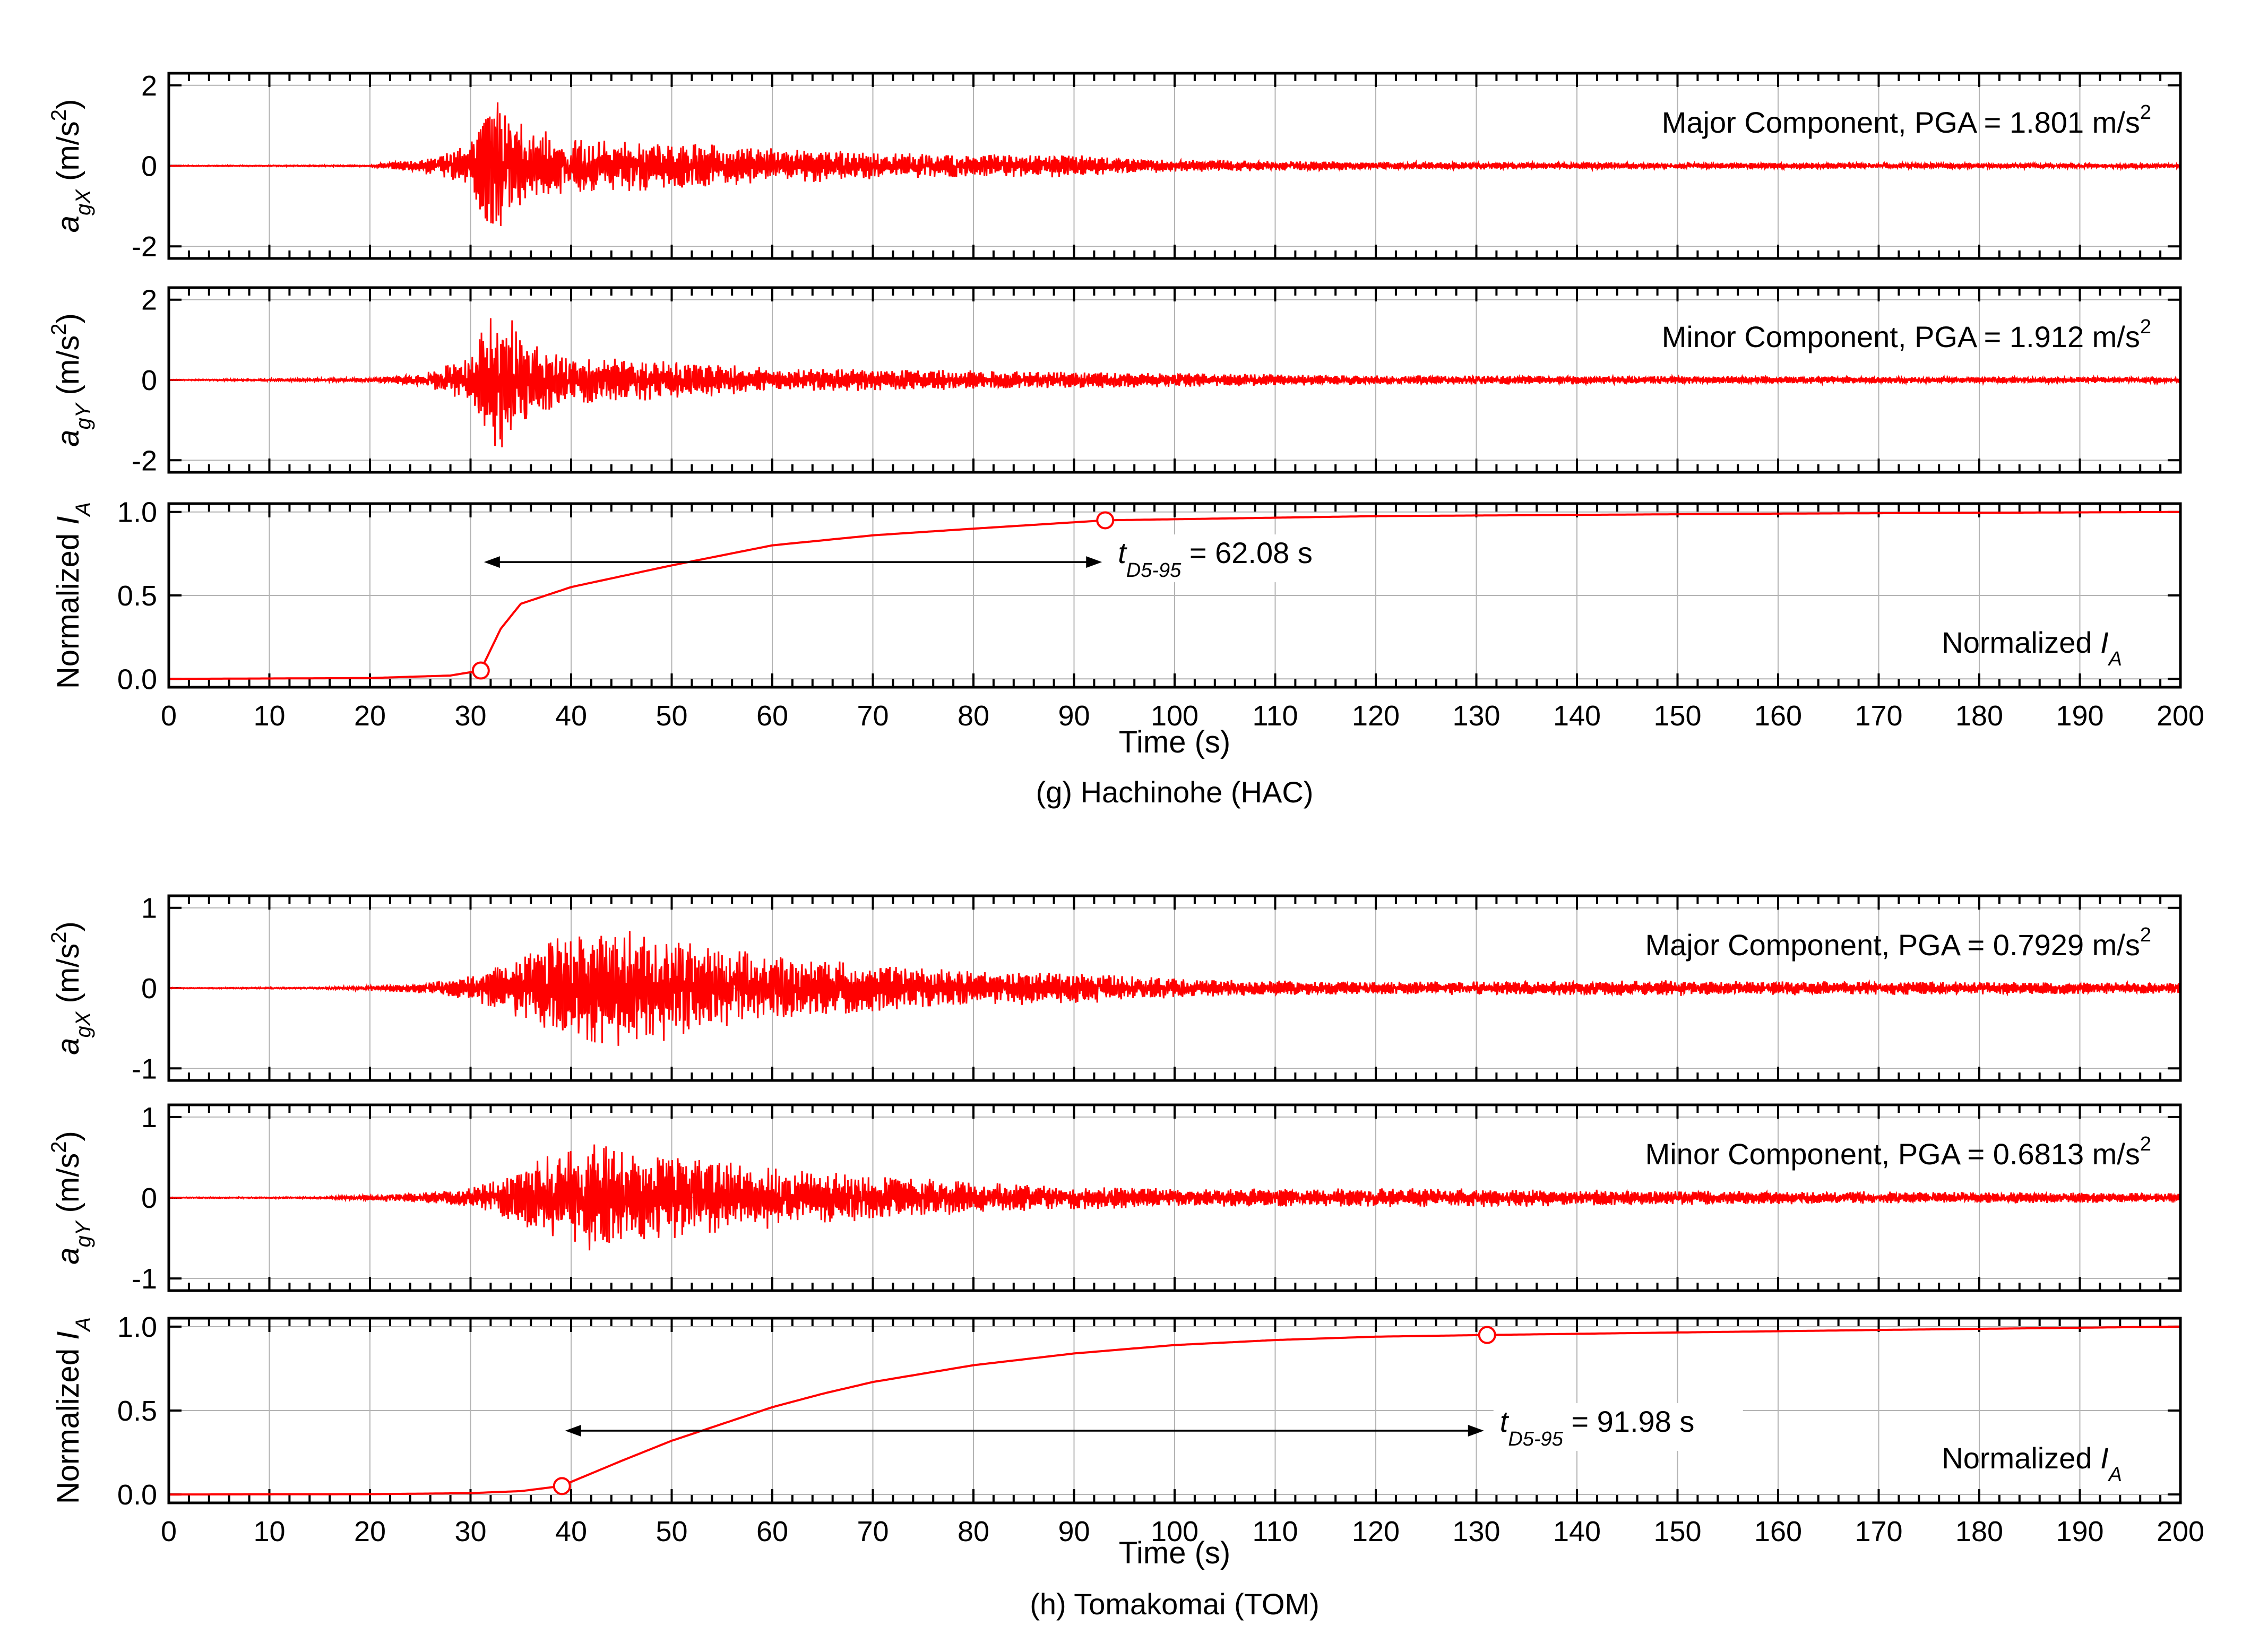 Image resolution: width=2242 pixels, height=1652 pixels. I want to click on legend-italic: I, so click(2104, 642).